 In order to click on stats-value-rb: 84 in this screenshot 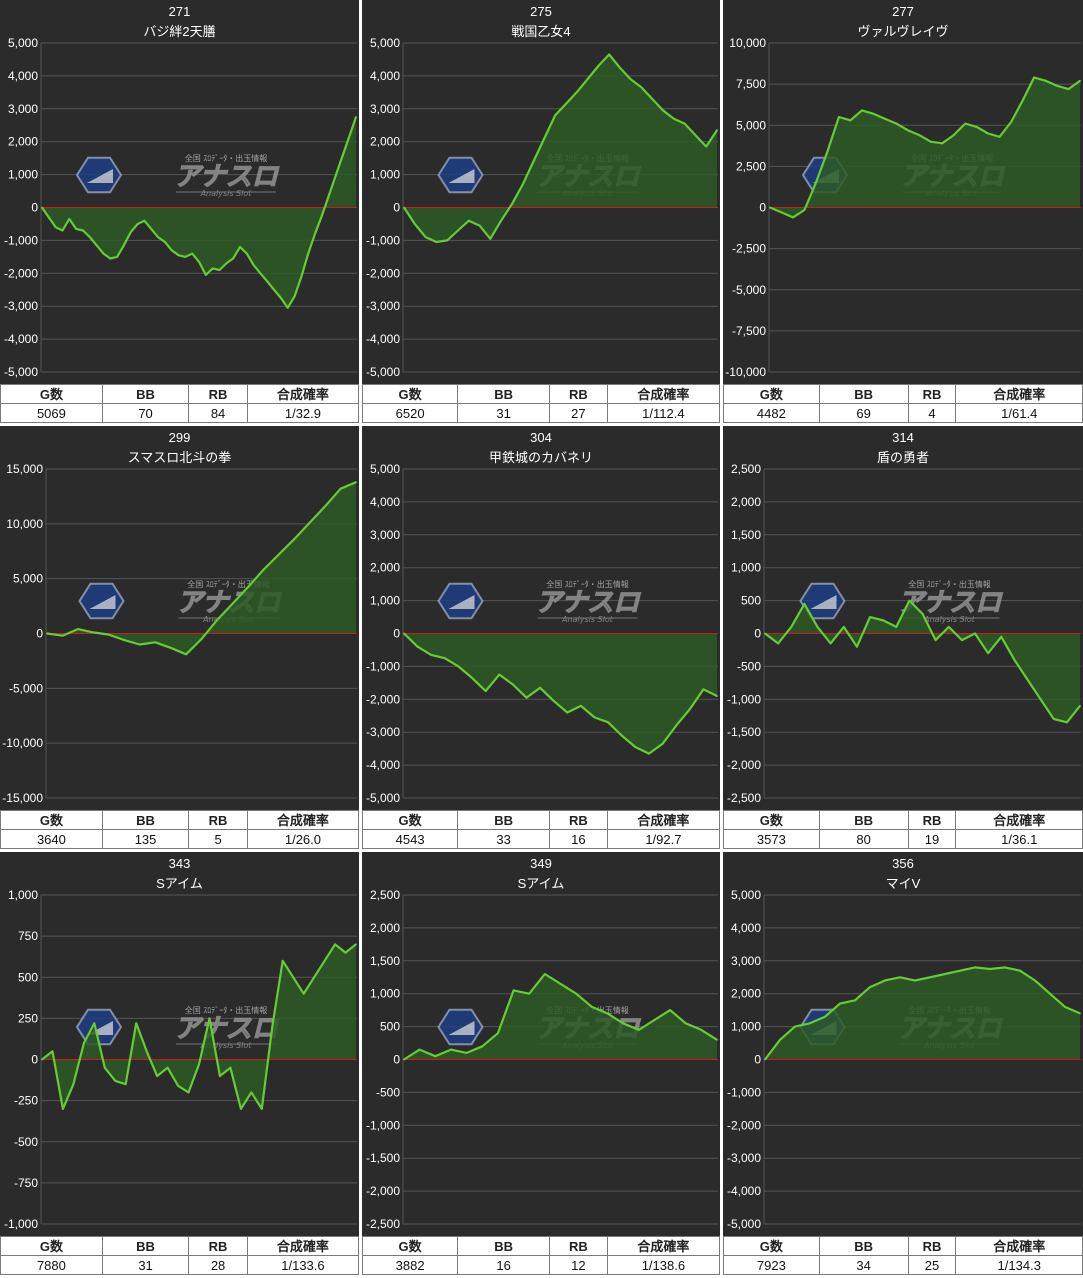, I will do `click(218, 413)`.